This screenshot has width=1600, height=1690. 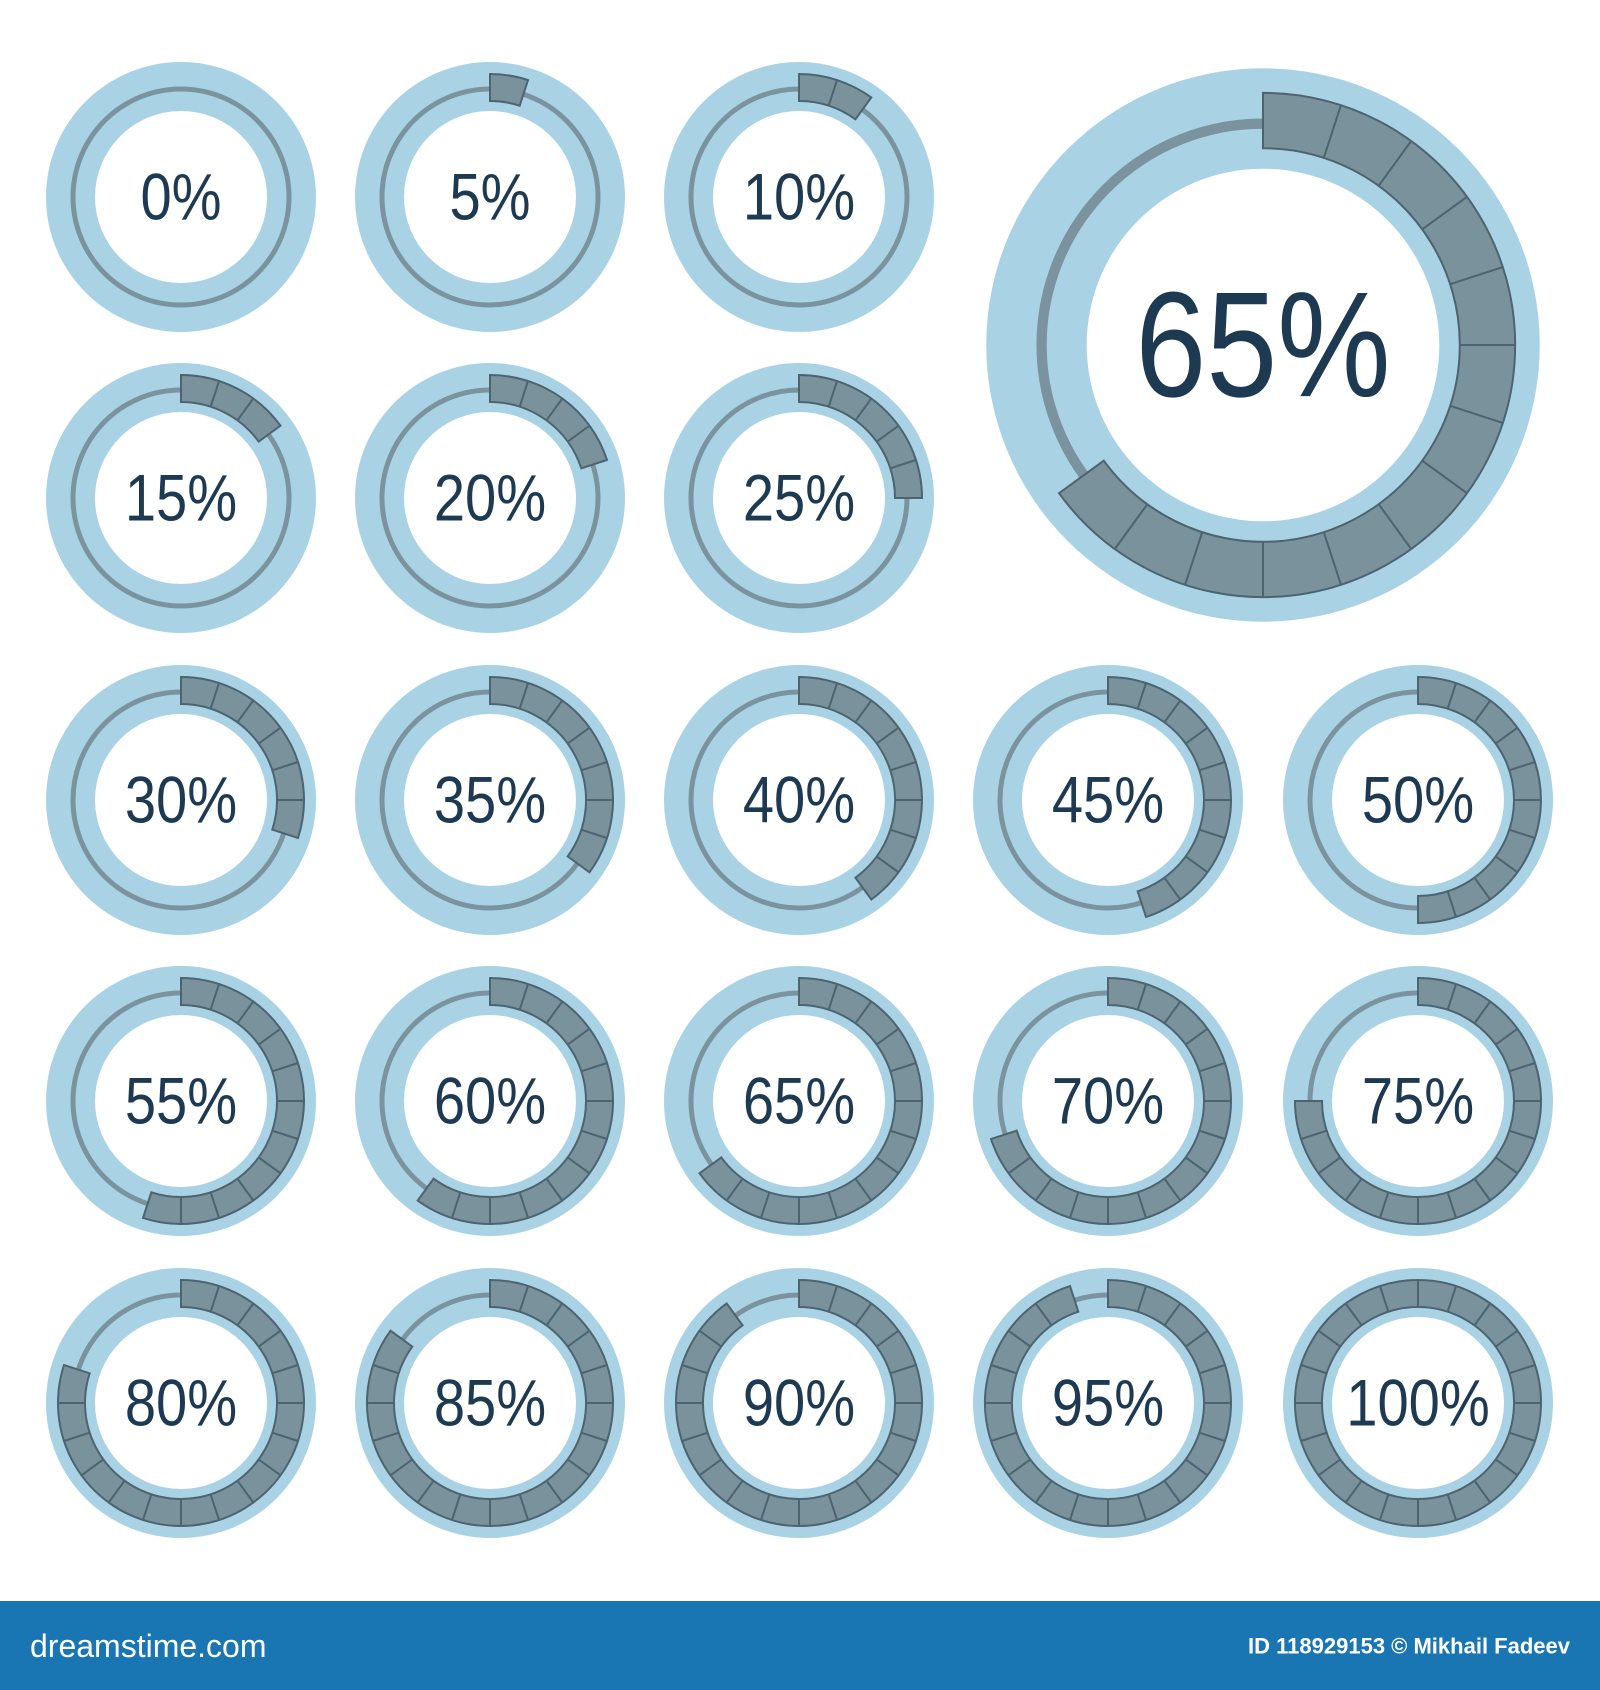 I want to click on footer-bar, so click(x=800, y=1645).